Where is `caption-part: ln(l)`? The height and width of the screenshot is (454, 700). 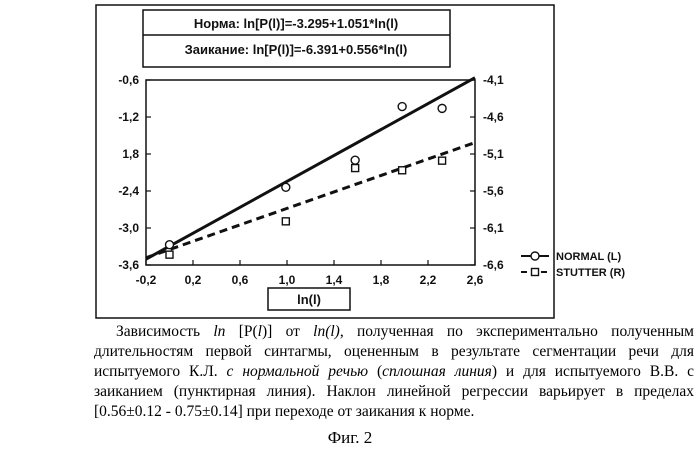 caption-part: ln(l) is located at coordinates (326, 331).